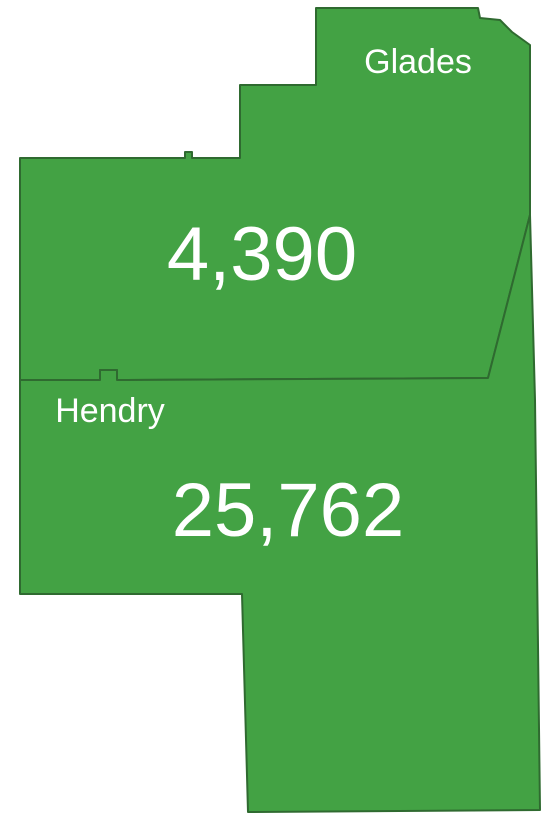 The width and height of the screenshot is (543, 815). I want to click on county-name: Hendry, so click(110, 411).